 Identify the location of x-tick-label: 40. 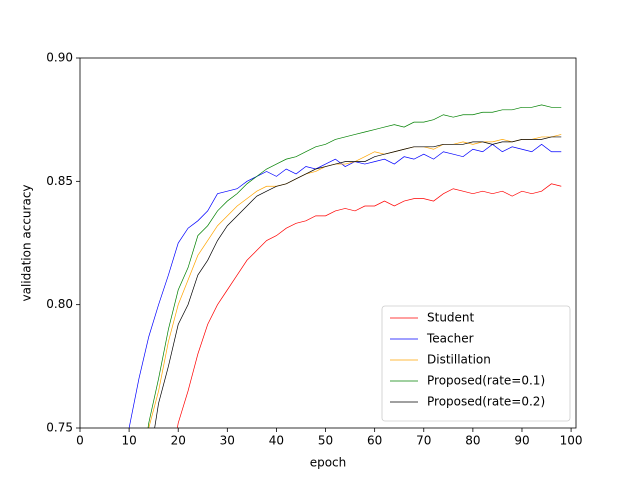
(276, 441).